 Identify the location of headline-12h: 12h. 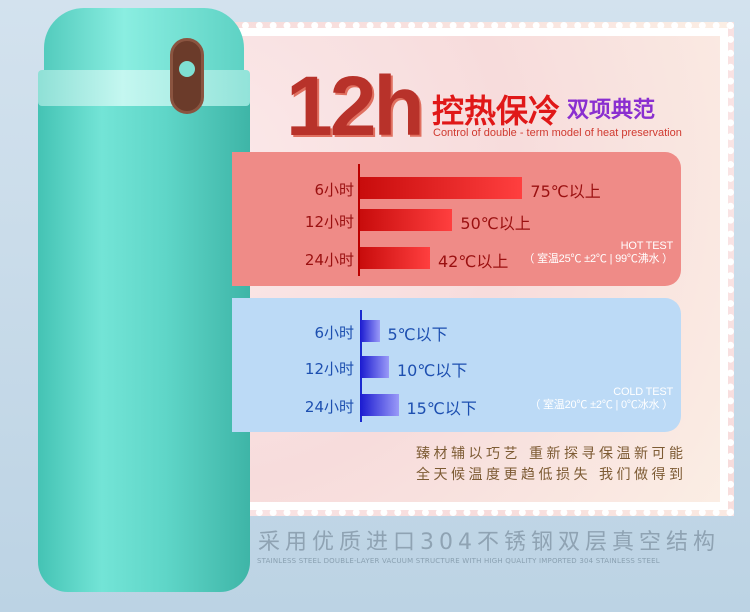
(355, 106).